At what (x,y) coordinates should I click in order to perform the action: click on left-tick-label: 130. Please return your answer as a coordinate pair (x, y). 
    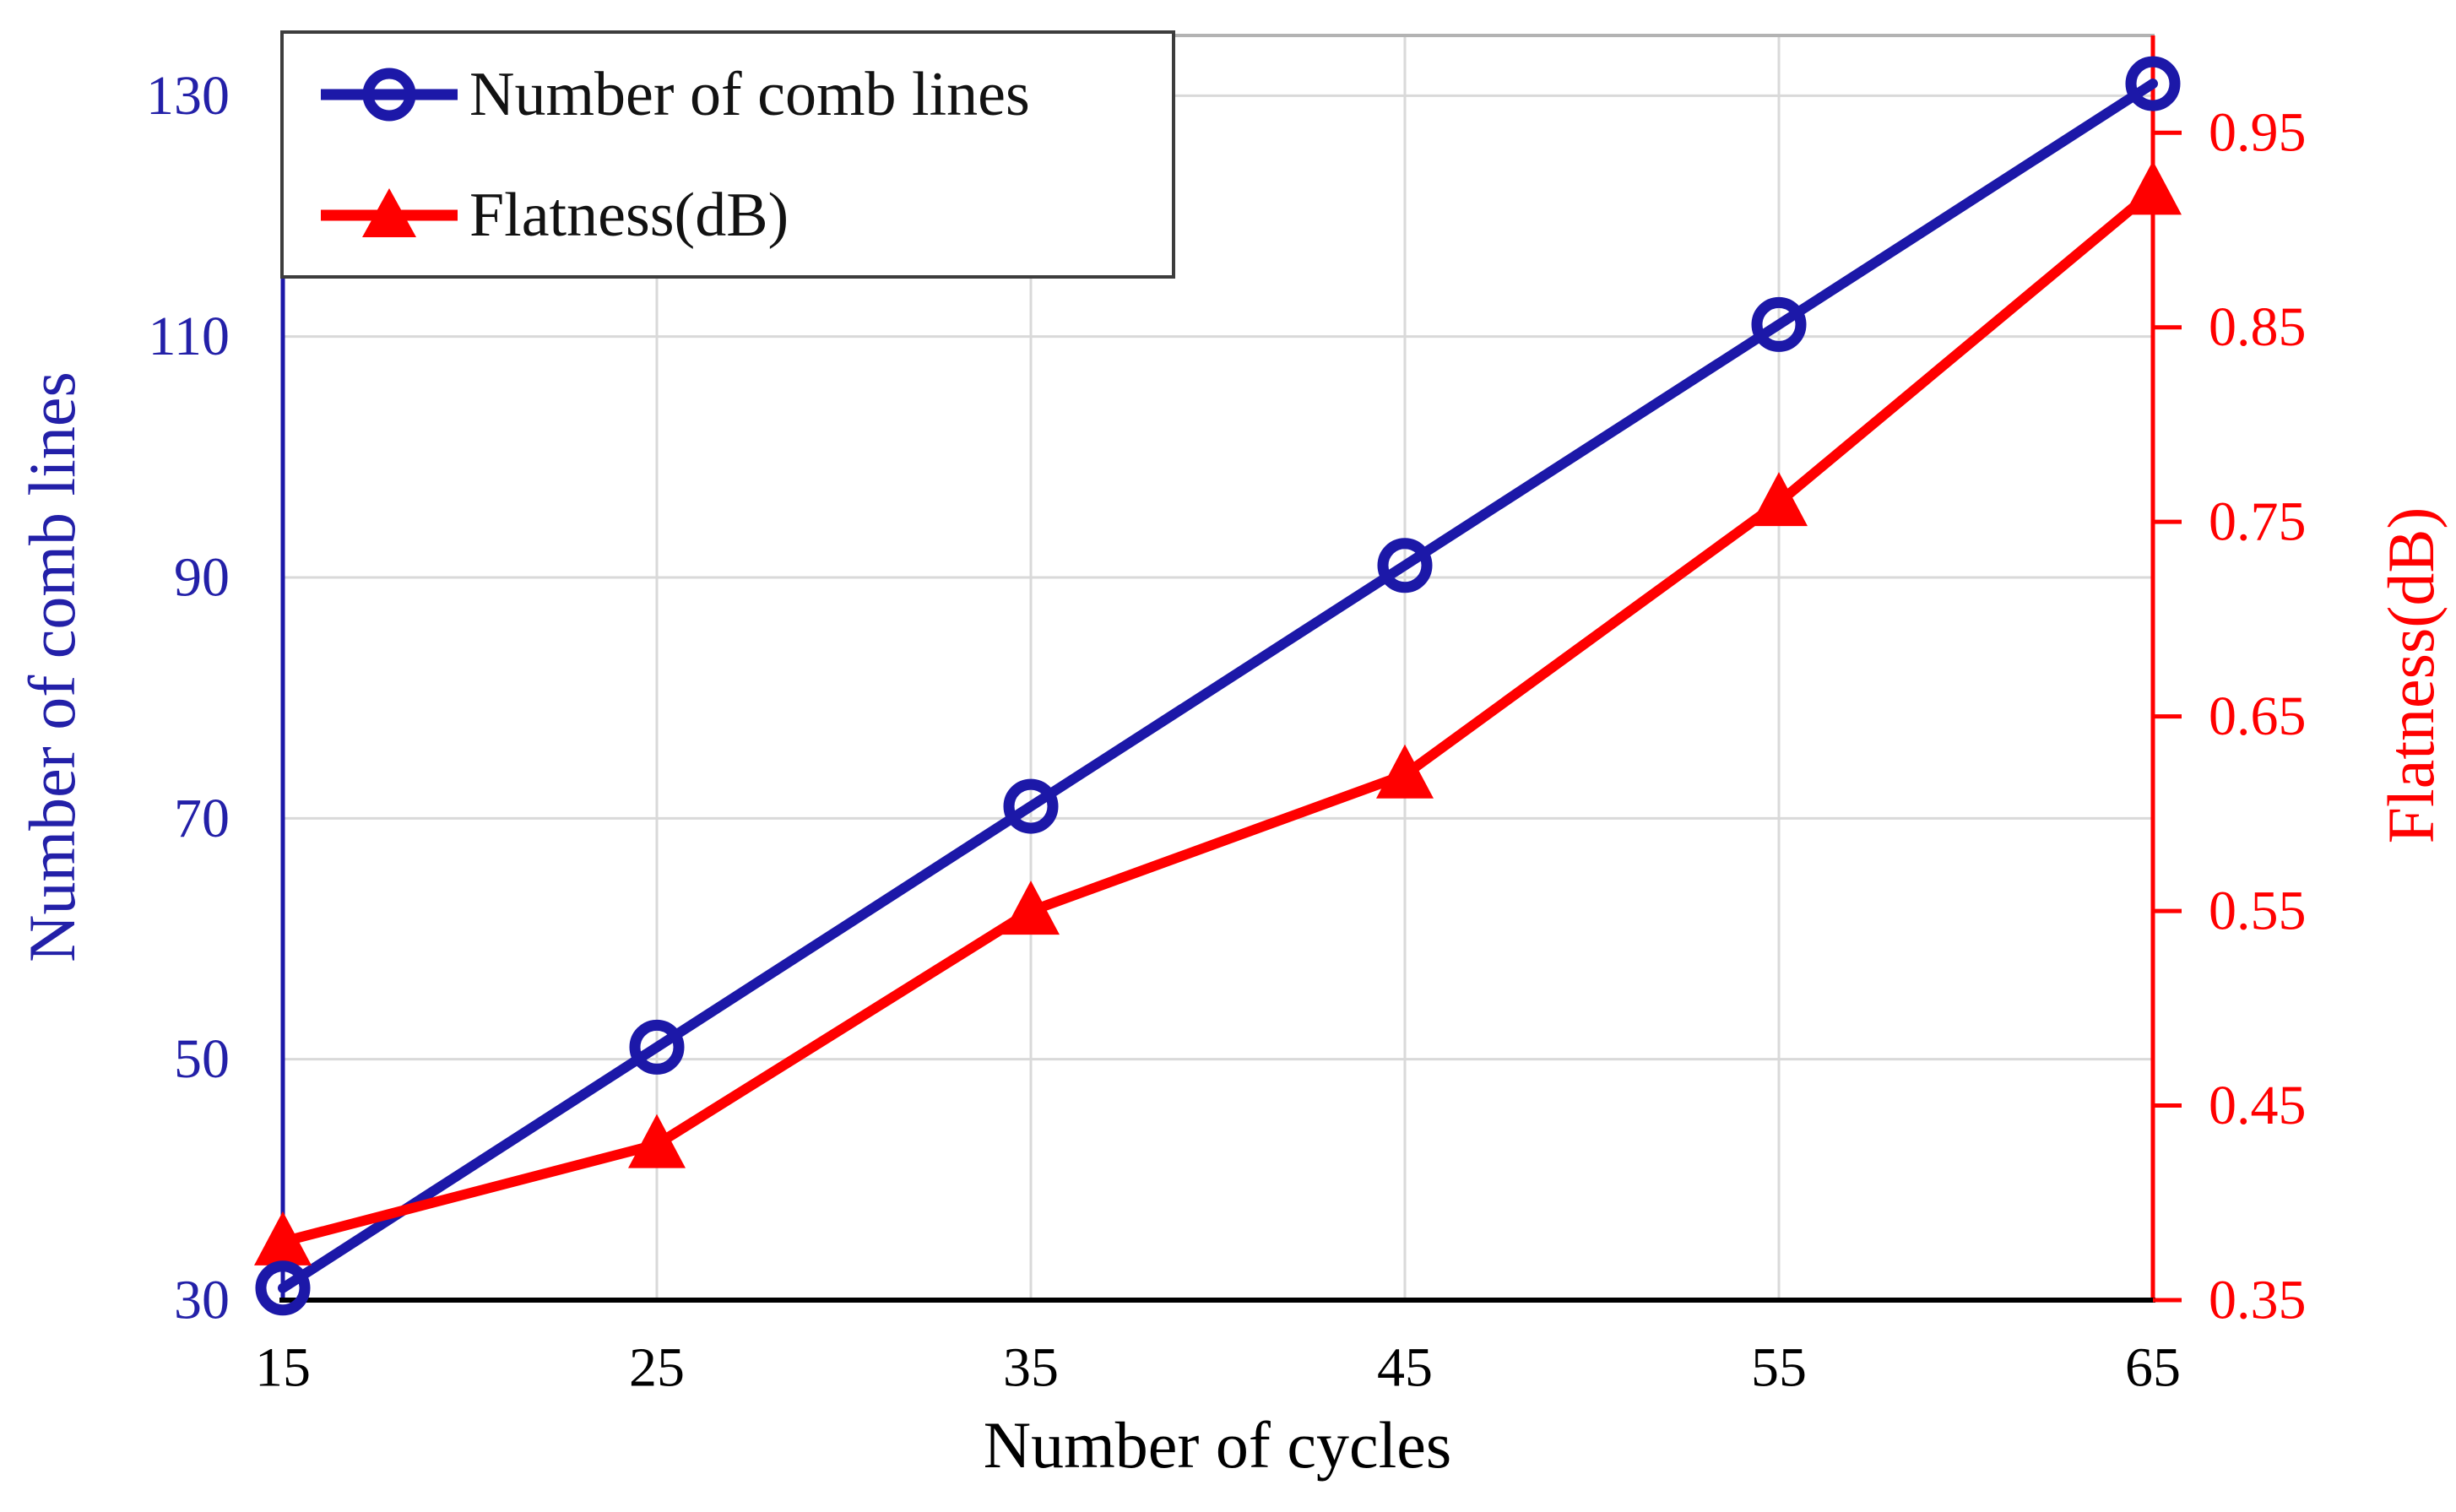
    Looking at the image, I should click on (188, 96).